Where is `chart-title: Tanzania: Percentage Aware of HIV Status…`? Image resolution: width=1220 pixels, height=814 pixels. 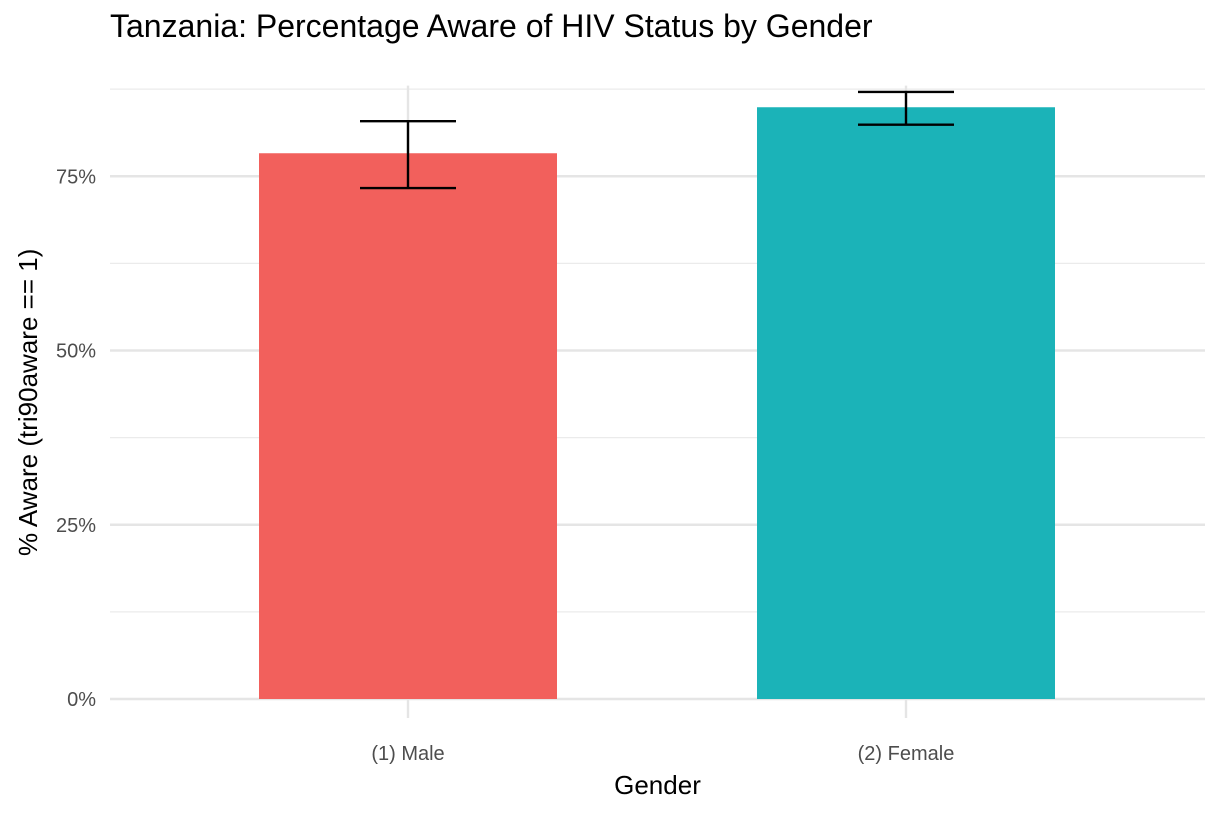 chart-title: Tanzania: Percentage Aware of HIV Status… is located at coordinates (491, 26).